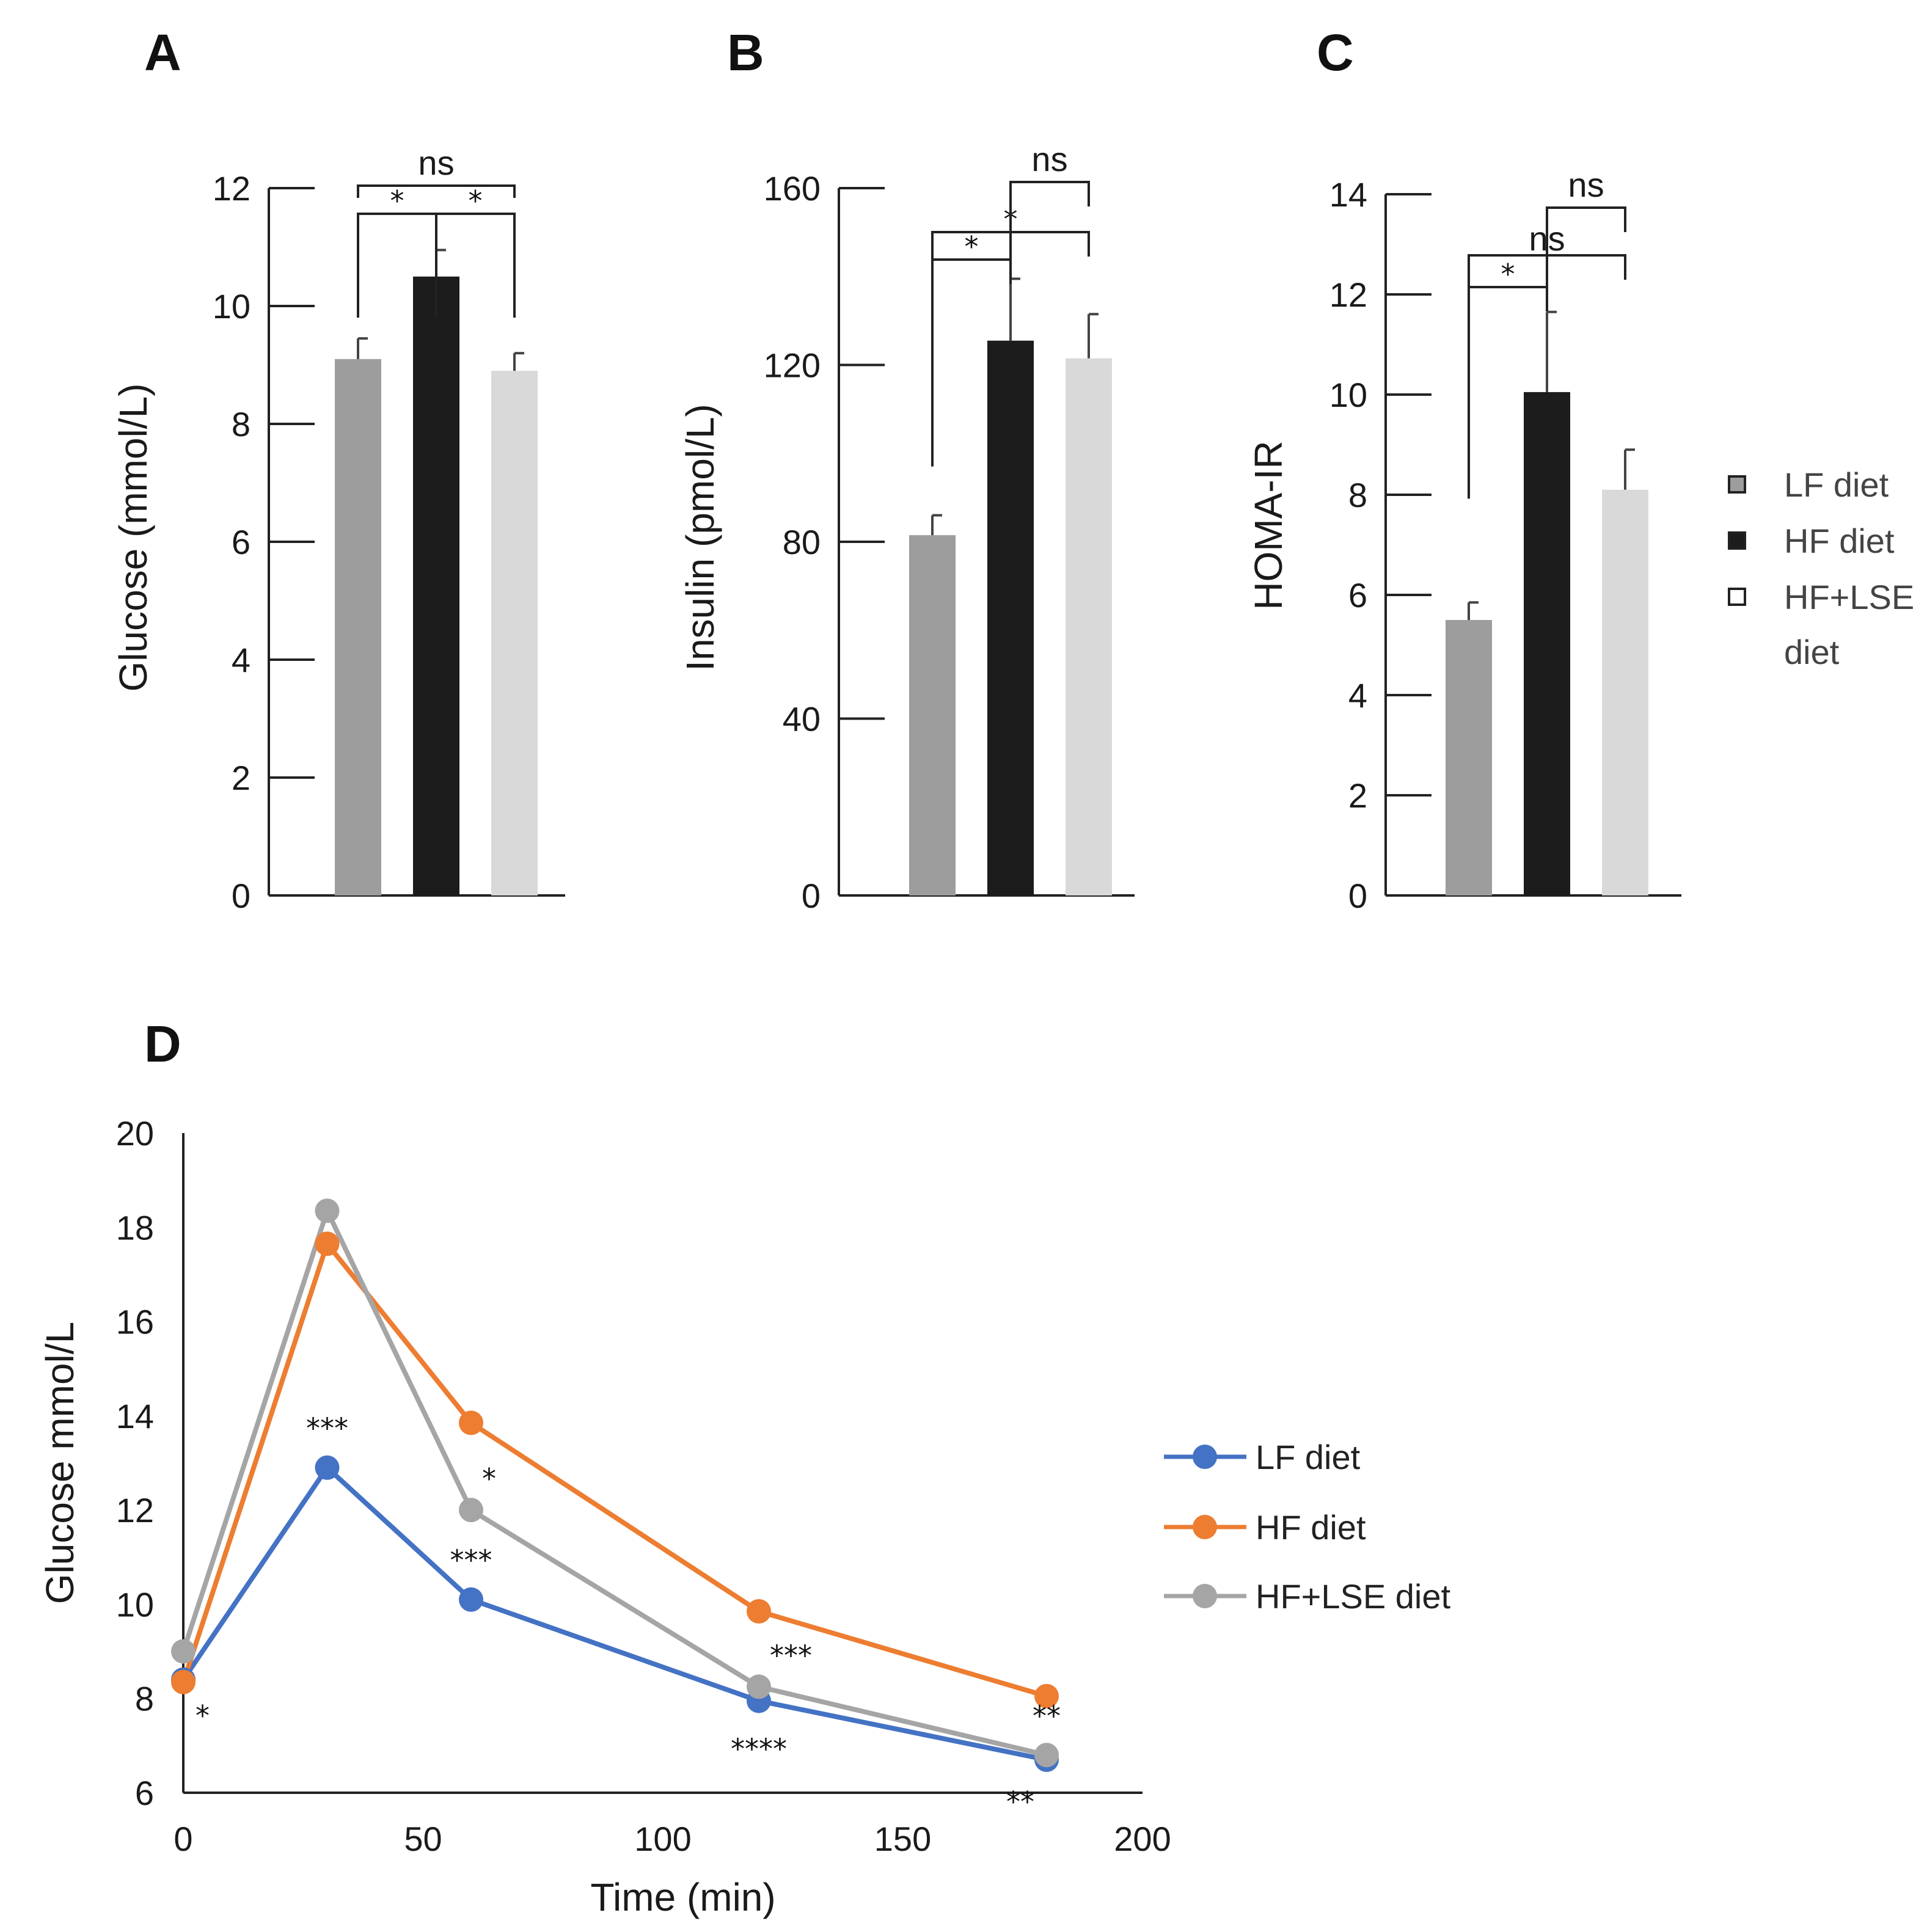  I want to click on y-axis-label: HOMA-IR, so click(1268, 525).